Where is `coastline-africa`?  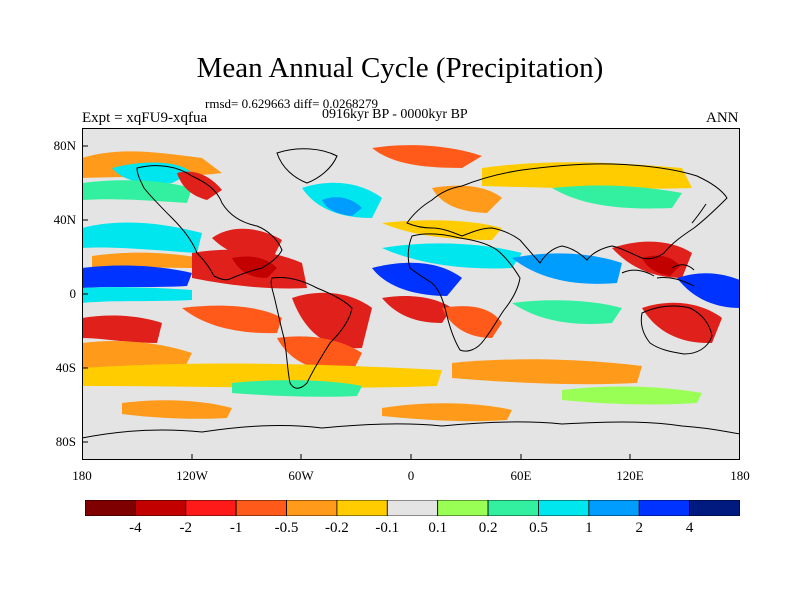
coastline-africa is located at coordinates (464, 292).